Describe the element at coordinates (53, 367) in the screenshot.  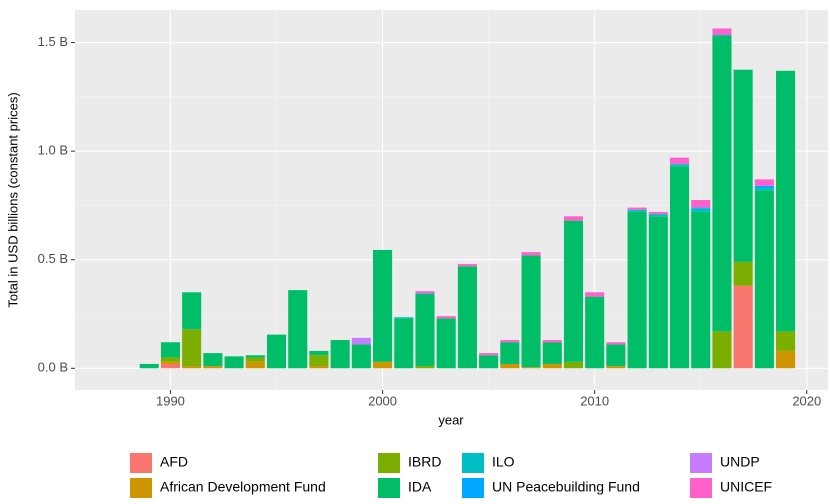
I see `y-tick-label: 0.0 B` at that location.